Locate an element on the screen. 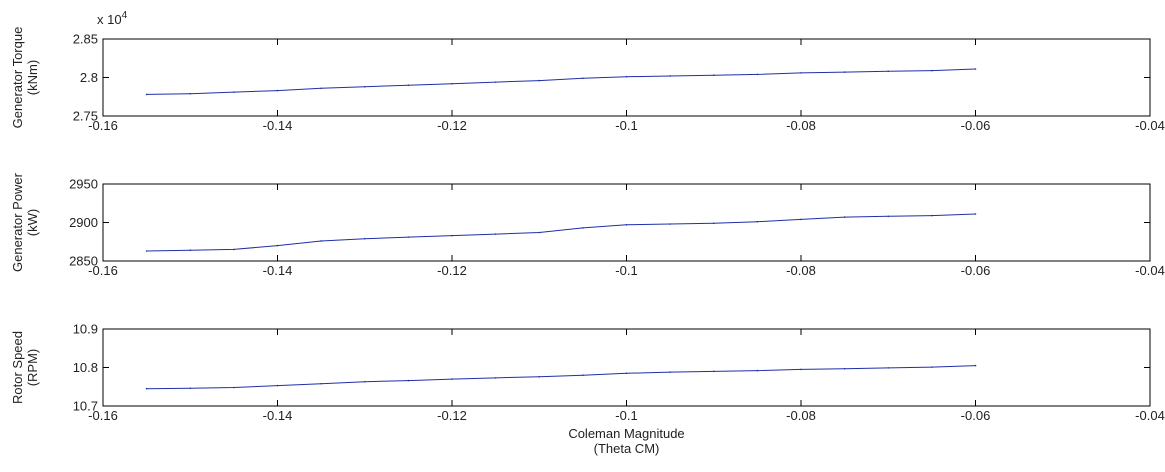  y-axis-label: (RPM) is located at coordinates (32, 368).